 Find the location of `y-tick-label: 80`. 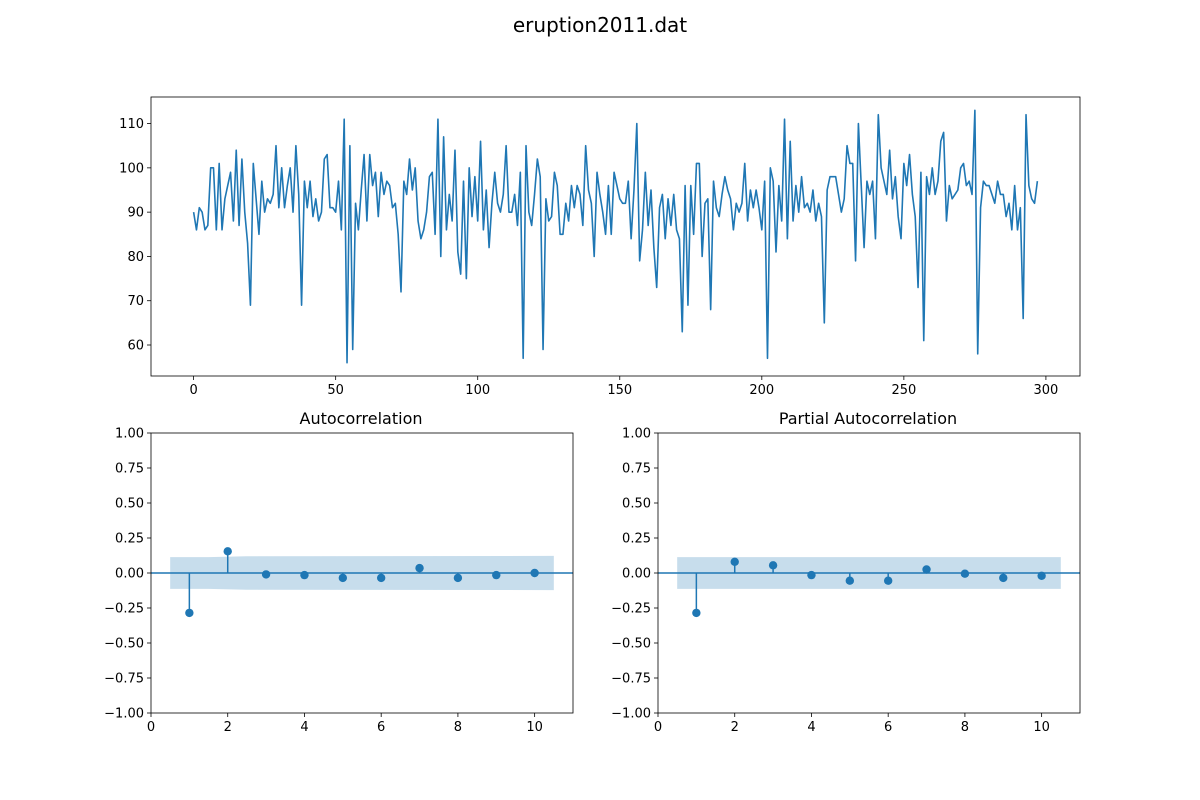

y-tick-label: 80 is located at coordinates (135, 257).